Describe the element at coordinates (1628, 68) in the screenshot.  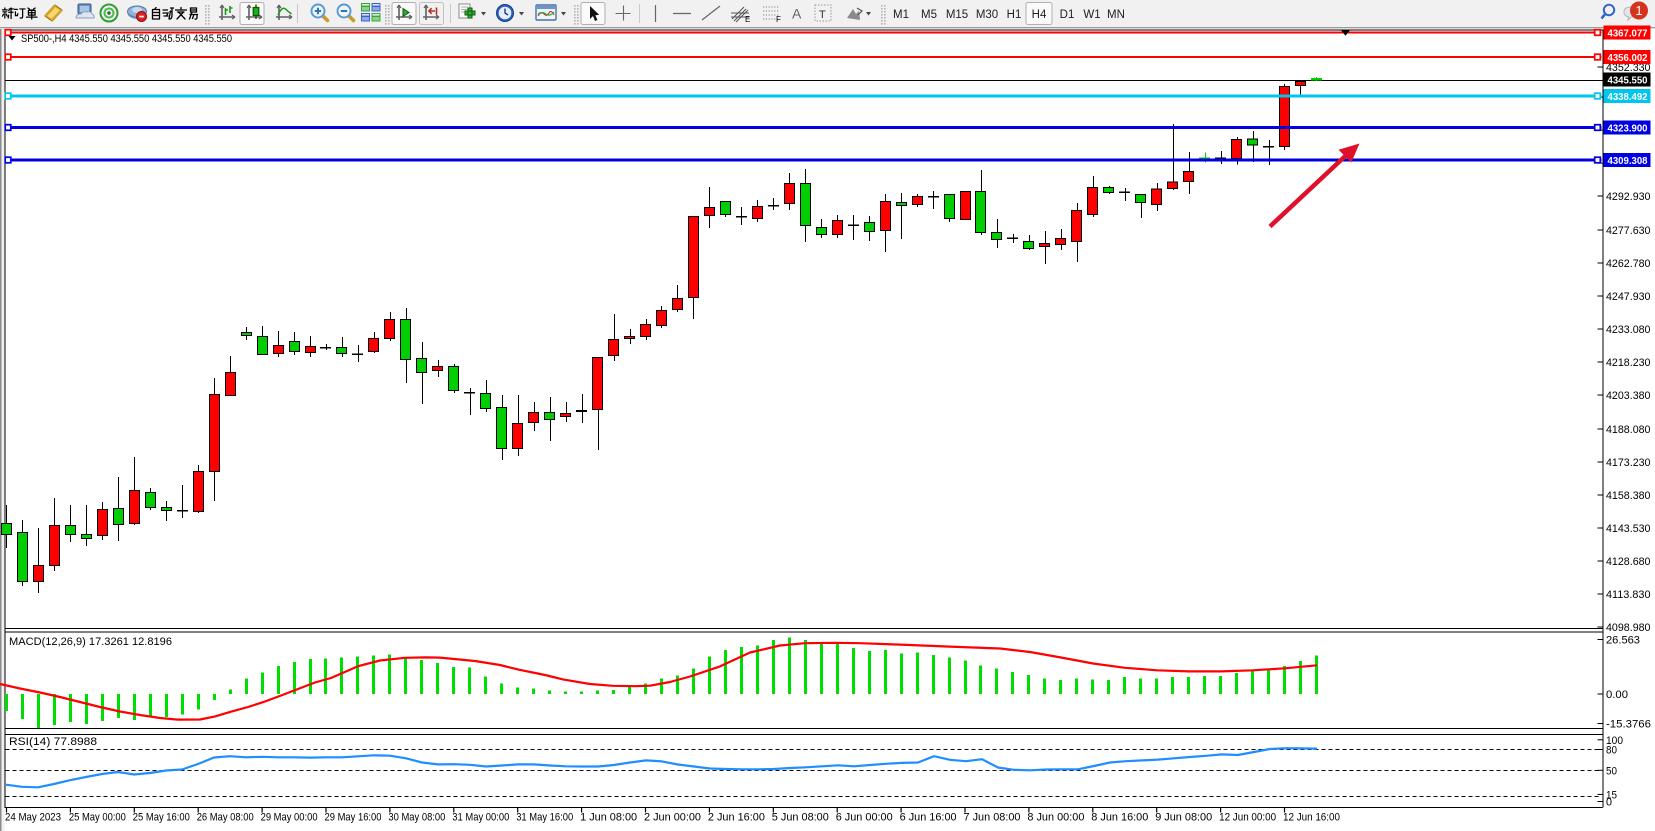
I see `svg-text: 4352.330` at that location.